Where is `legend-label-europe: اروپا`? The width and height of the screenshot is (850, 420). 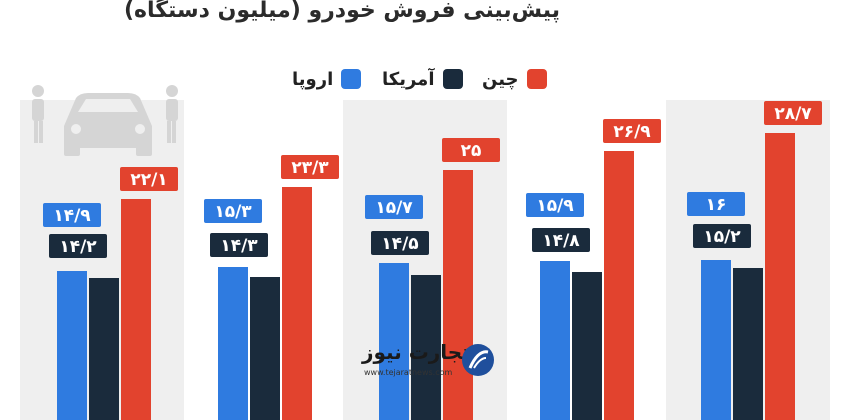 legend-label-europe: اروپا is located at coordinates (313, 79).